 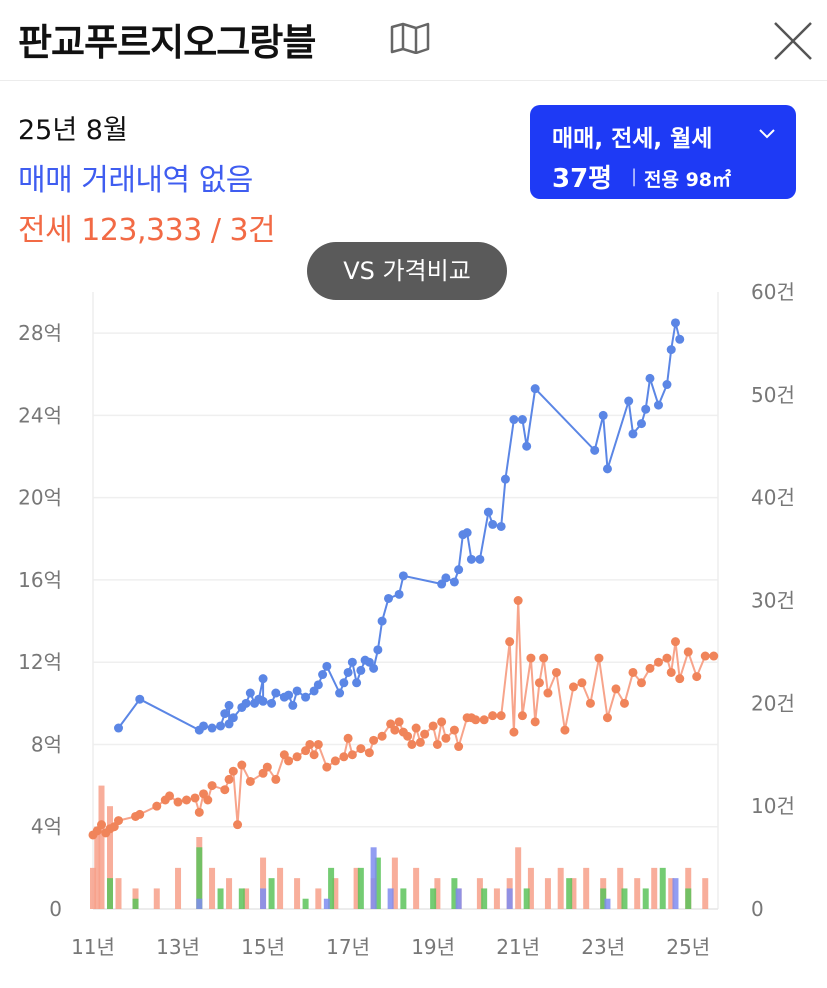 What do you see at coordinates (40, 498) in the screenshot?
I see `y-left-tick-label: 20억` at bounding box center [40, 498].